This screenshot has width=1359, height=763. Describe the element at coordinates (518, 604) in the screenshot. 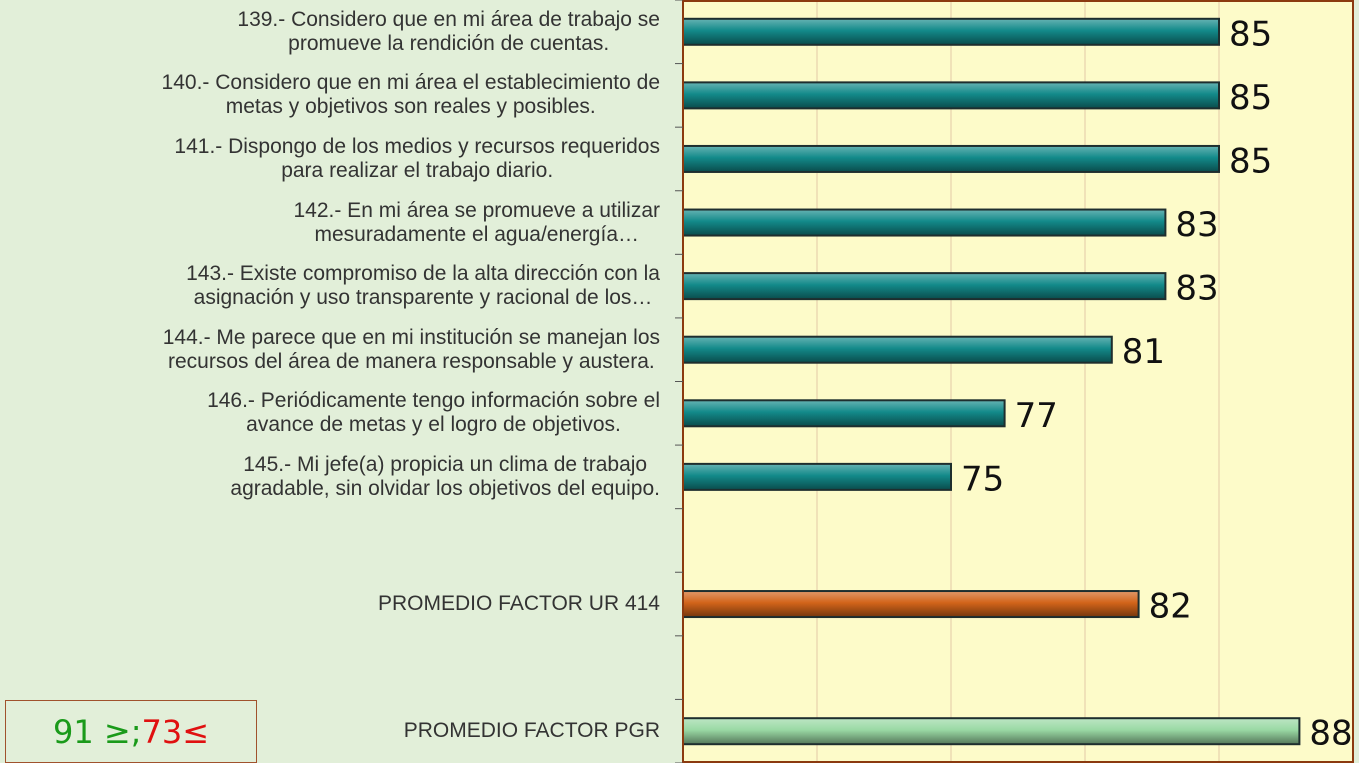

I see `category-label: PROMEDIO FACTOR UR 414` at that location.